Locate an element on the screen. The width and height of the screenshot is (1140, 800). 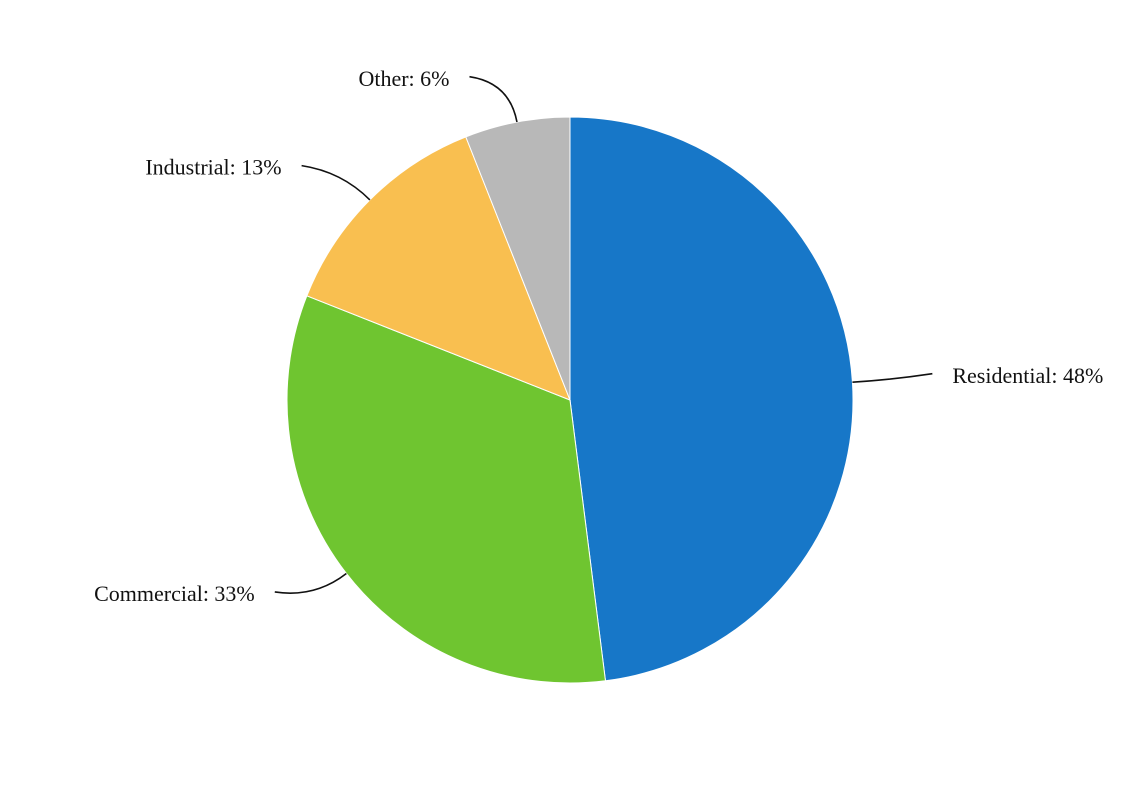
data-label: Residential: 48% is located at coordinates (1027, 375).